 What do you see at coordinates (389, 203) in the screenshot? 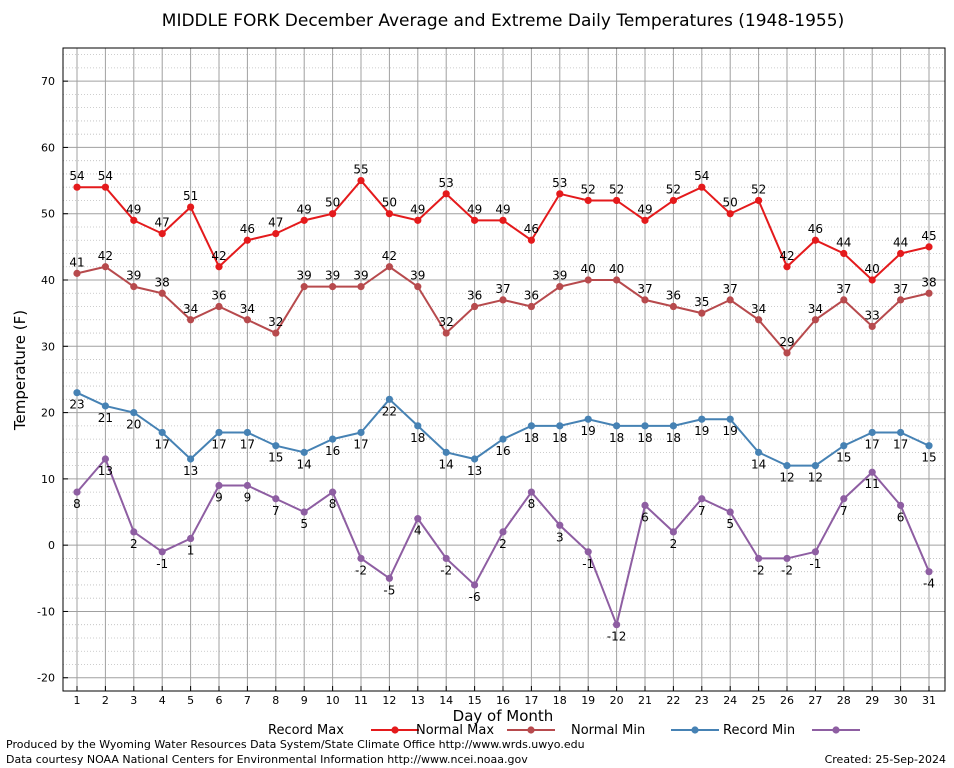
I see `data-label: 50` at bounding box center [389, 203].